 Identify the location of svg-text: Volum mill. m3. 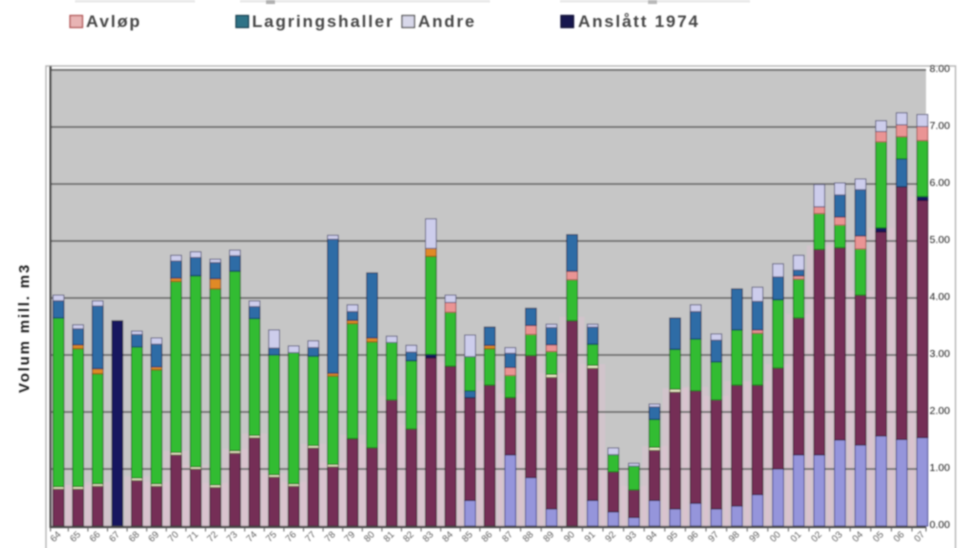
(24, 328).